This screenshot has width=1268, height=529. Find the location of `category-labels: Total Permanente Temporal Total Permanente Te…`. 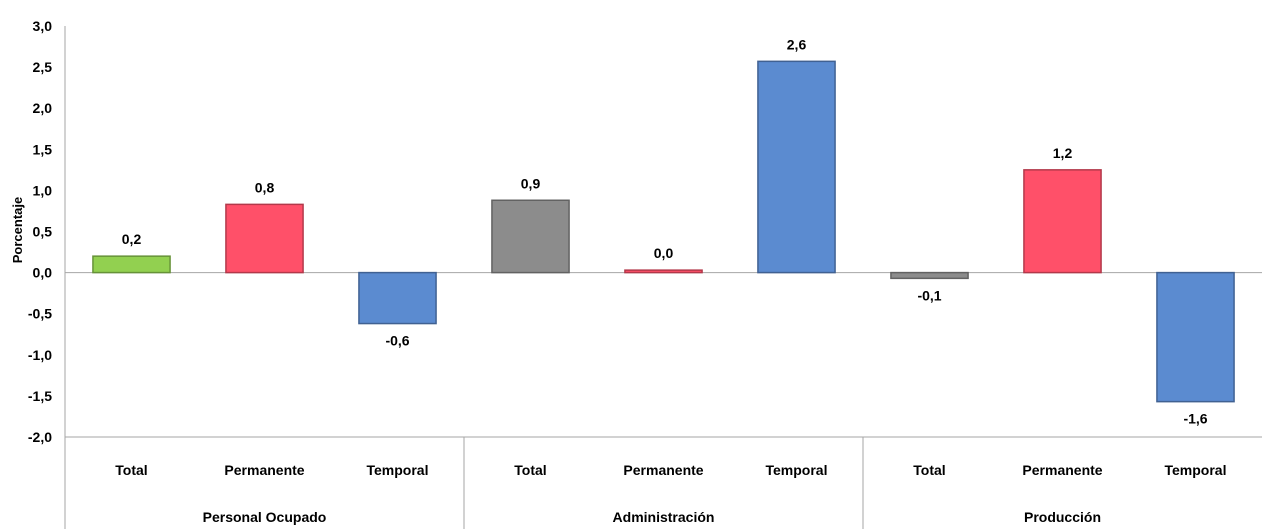

category-labels: Total Permanente Temporal Total Permanente Te… is located at coordinates (670, 470).